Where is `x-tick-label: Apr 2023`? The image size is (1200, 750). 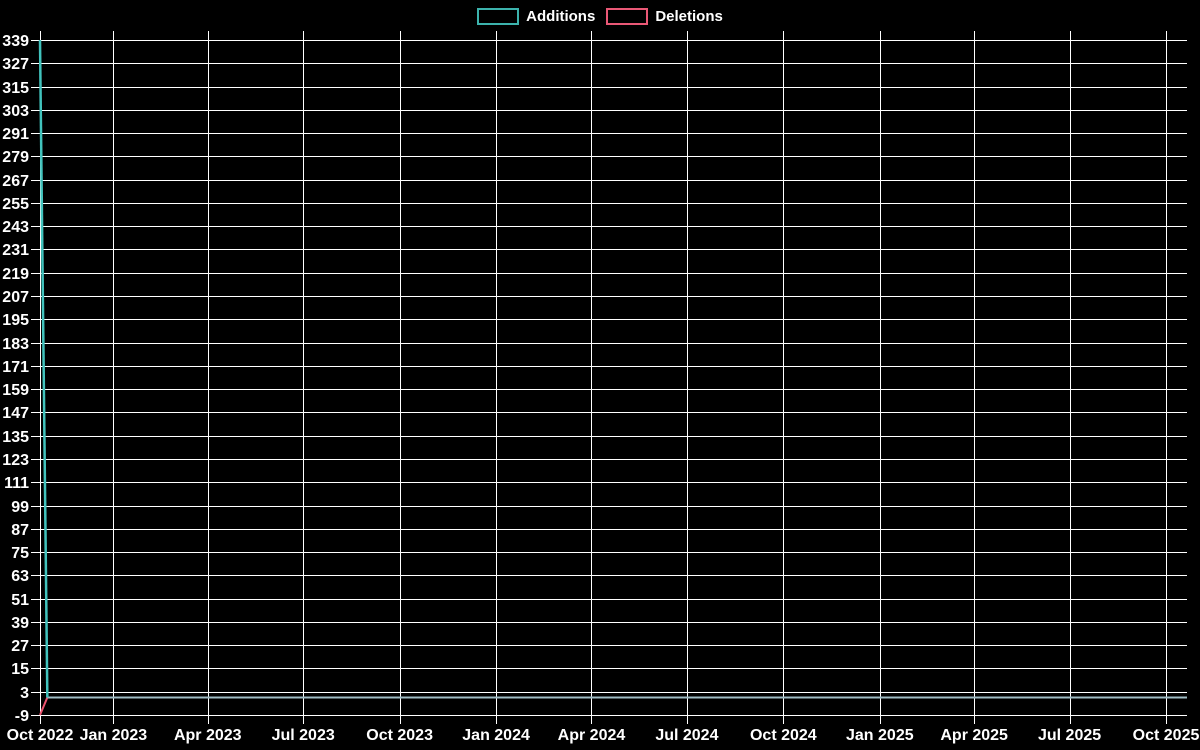
x-tick-label: Apr 2023 is located at coordinates (208, 735).